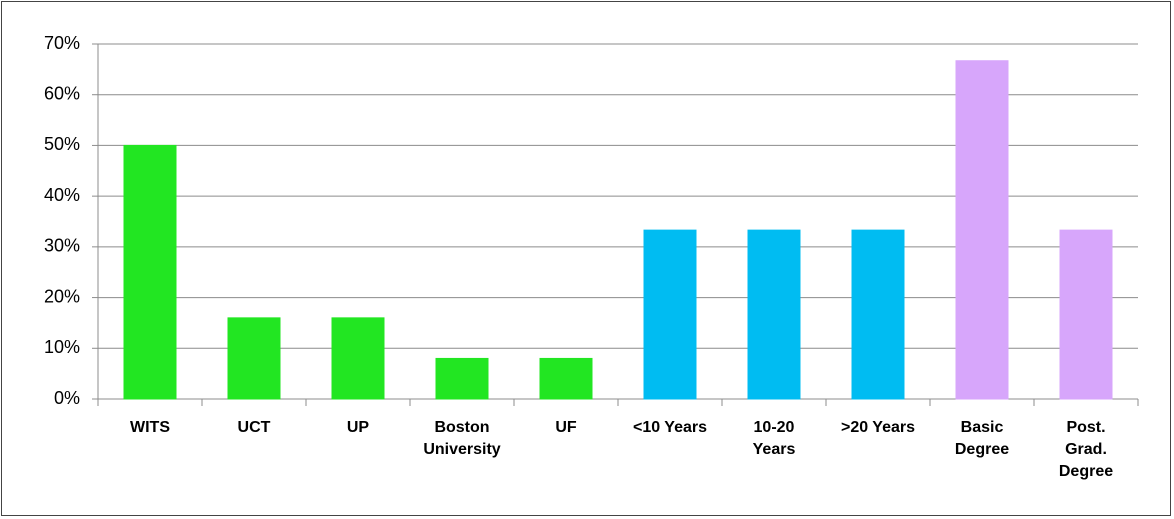 The height and width of the screenshot is (519, 1174). Describe the element at coordinates (62, 195) in the screenshot. I see `y-tick-label: 40%` at that location.